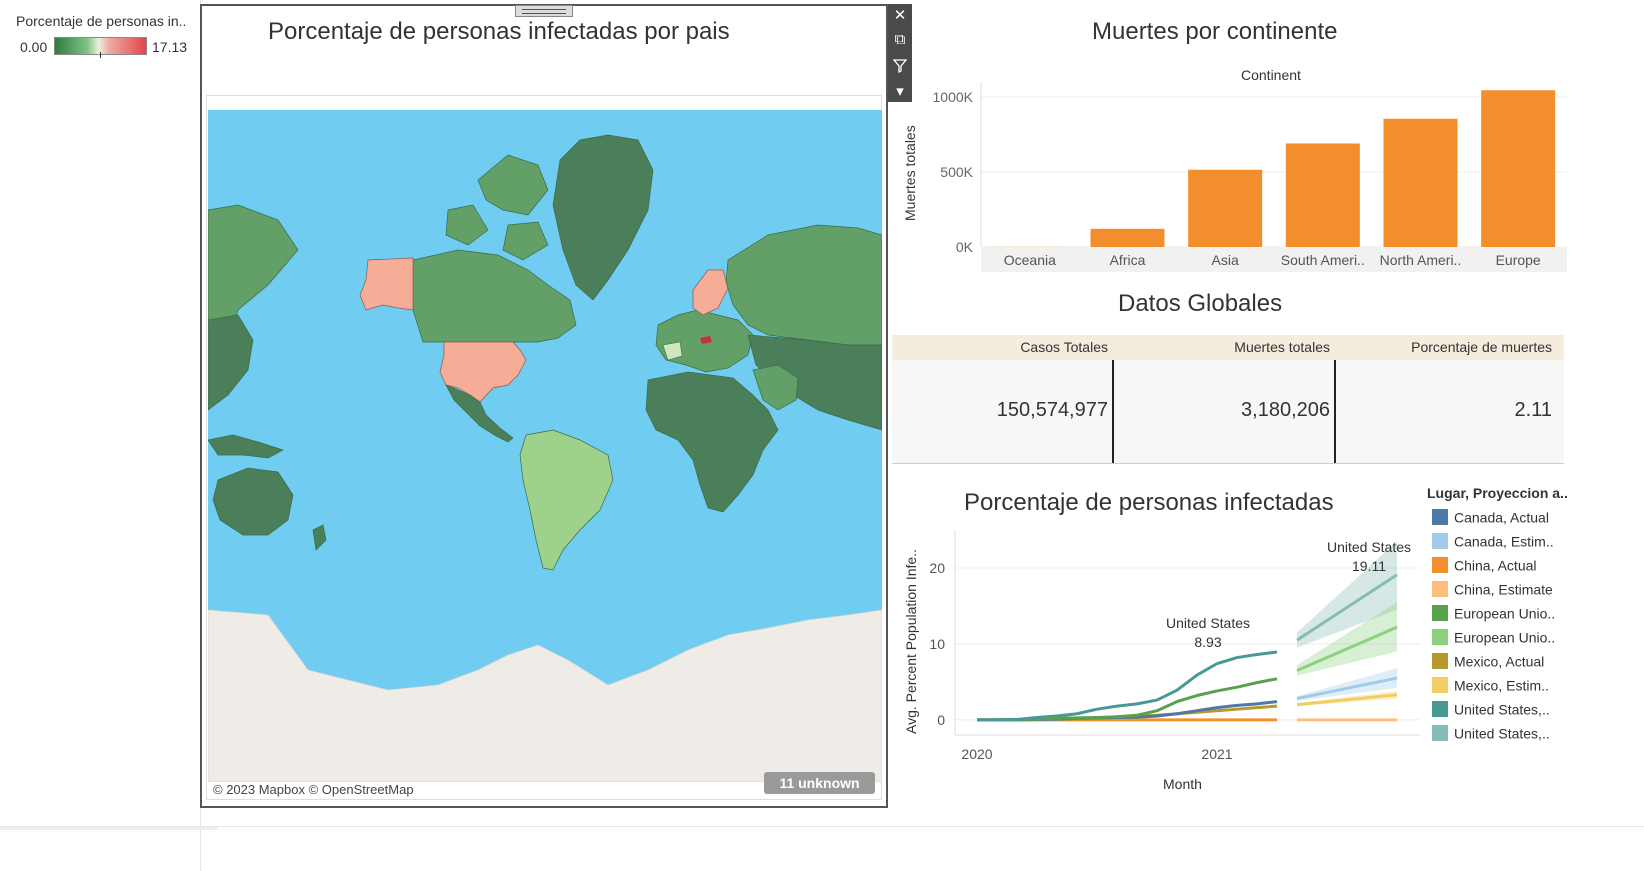 This screenshot has height=871, width=1644. I want to click on bar-chart-y-axis-label: Muertes totales, so click(910, 173).